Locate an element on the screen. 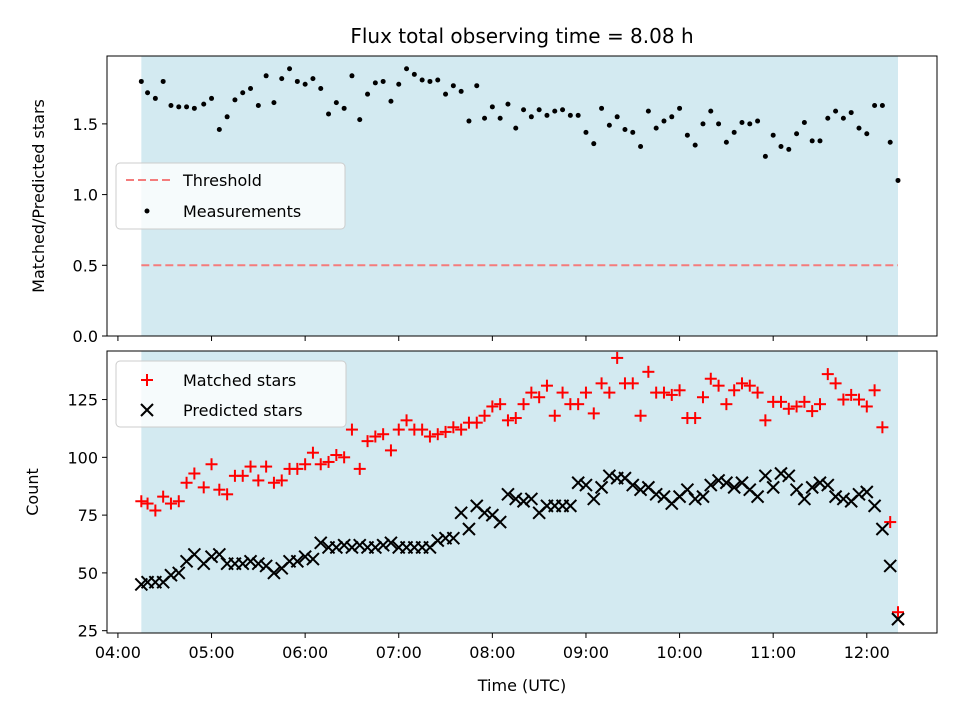 This screenshot has height=720, width=960. measurements-series is located at coordinates (519, 124).